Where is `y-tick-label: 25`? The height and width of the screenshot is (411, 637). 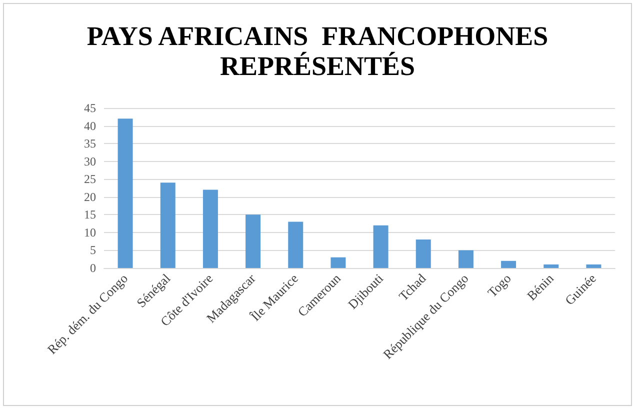 y-tick-label: 25 is located at coordinates (90, 179).